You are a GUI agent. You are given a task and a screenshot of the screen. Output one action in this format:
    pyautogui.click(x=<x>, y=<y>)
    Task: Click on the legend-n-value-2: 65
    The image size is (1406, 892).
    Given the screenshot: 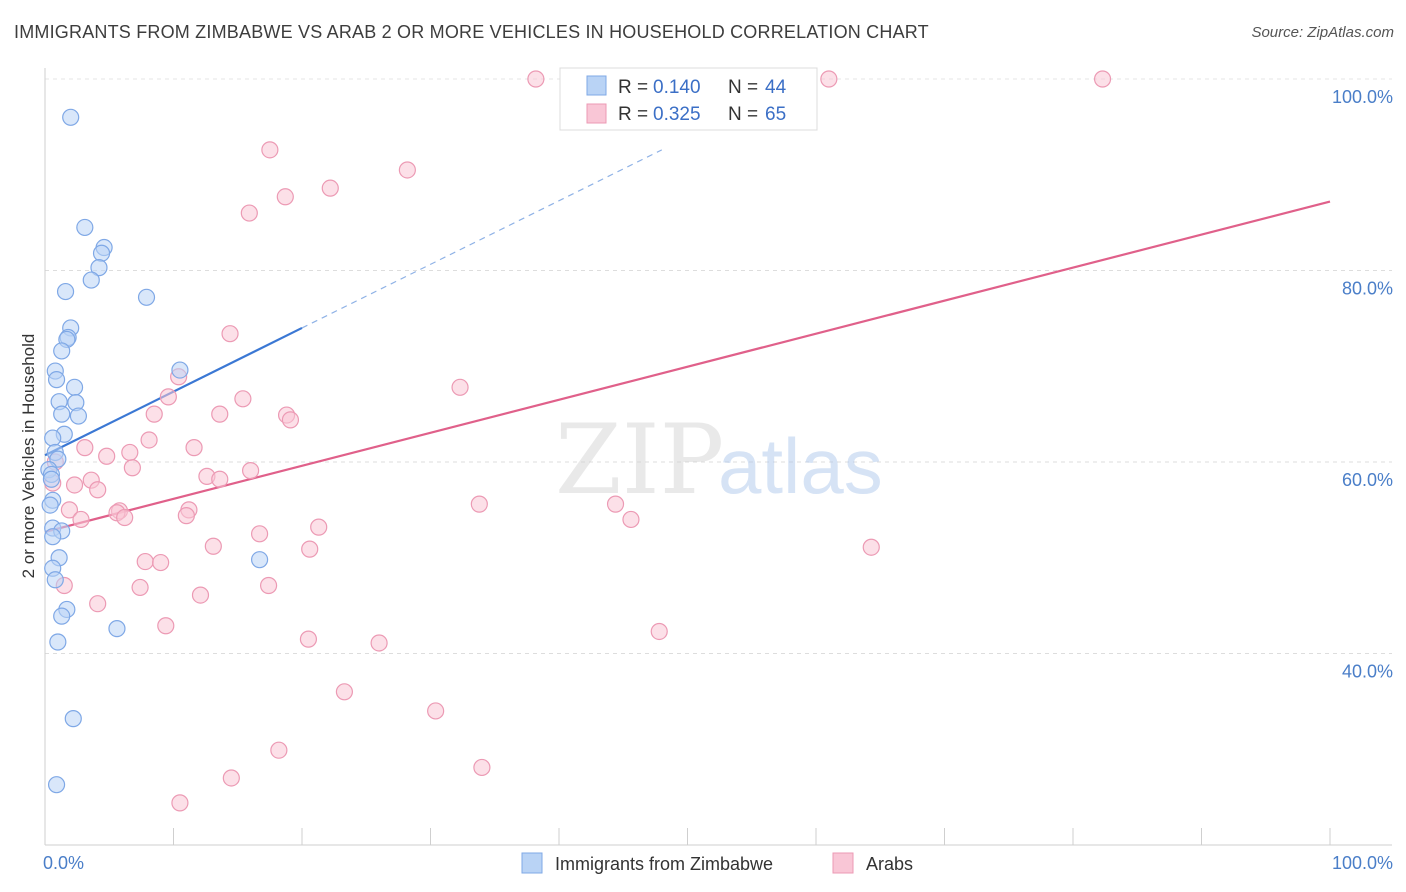 What is the action you would take?
    pyautogui.click(x=775, y=114)
    